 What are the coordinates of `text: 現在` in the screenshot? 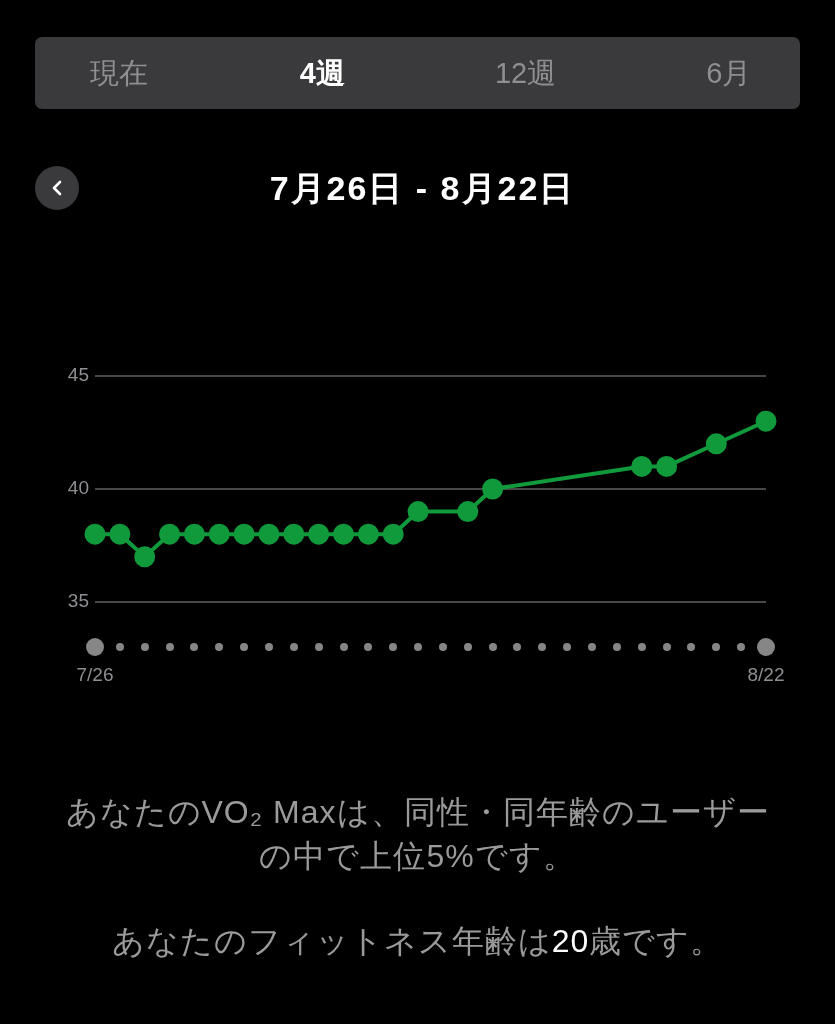 It's located at (119, 73).